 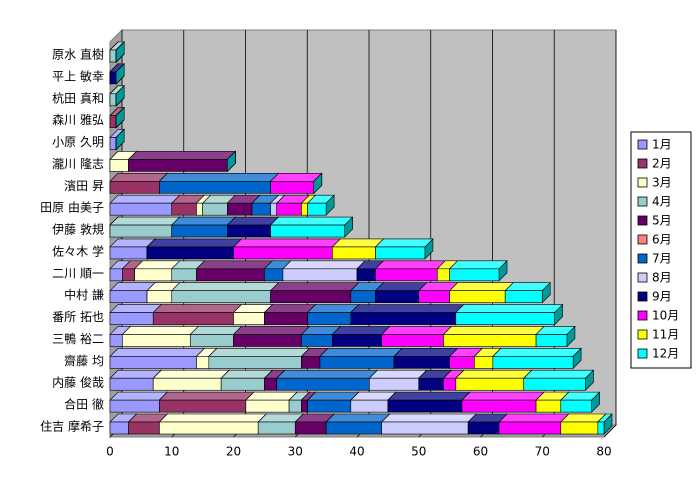 I want to click on grid-line, so click(x=610, y=234).